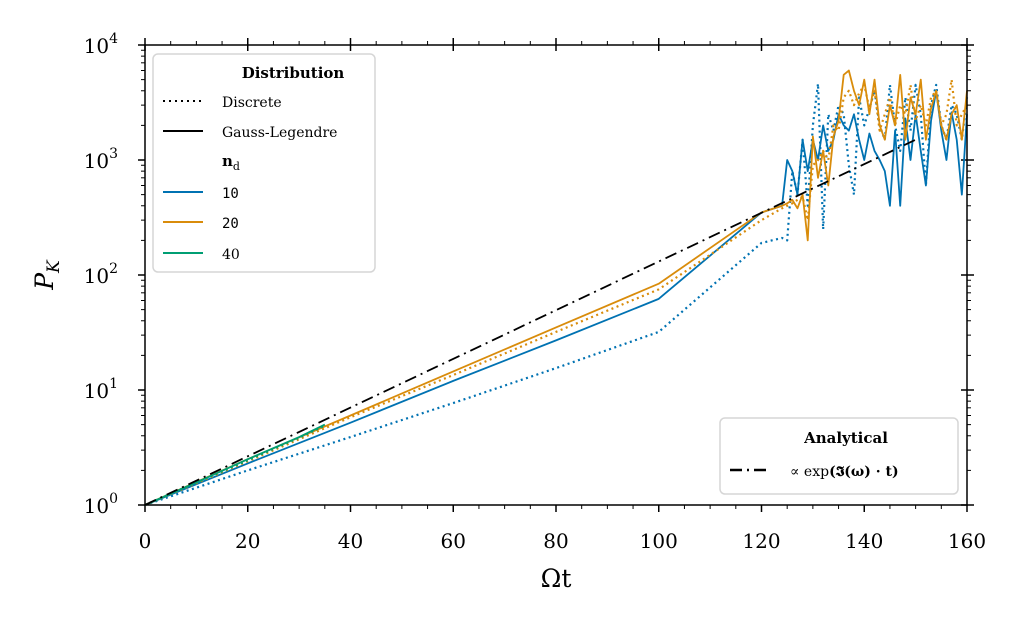 The width and height of the screenshot is (1018, 628). I want to click on x-axis-title-text: Ωt, so click(556, 578).